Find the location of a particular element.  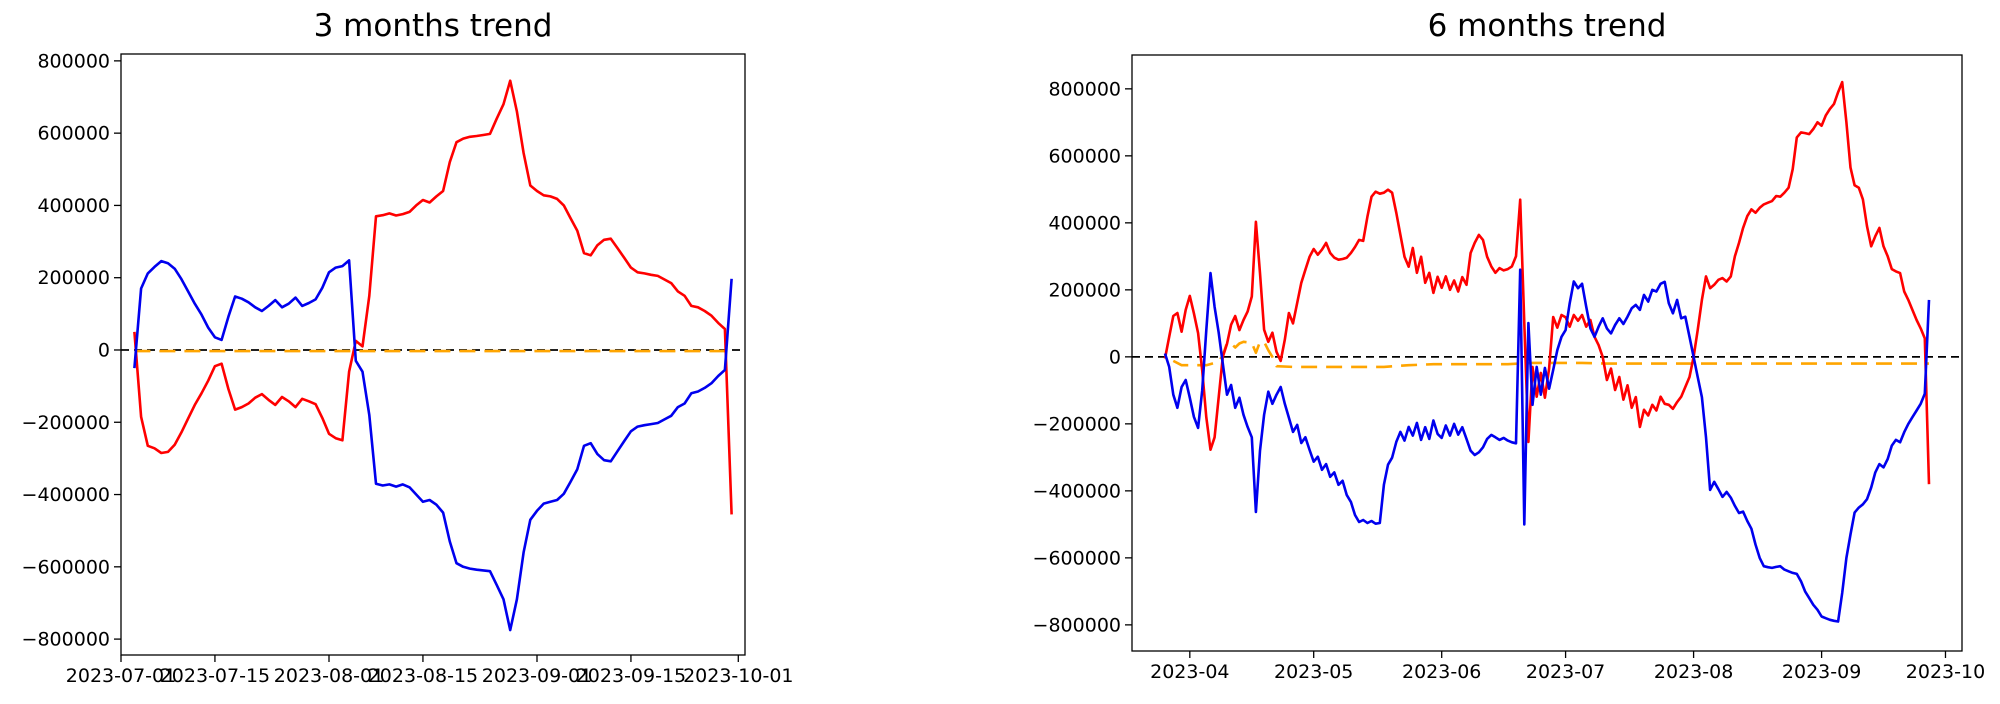

orange-dashed-series-line is located at coordinates (1550, 354).